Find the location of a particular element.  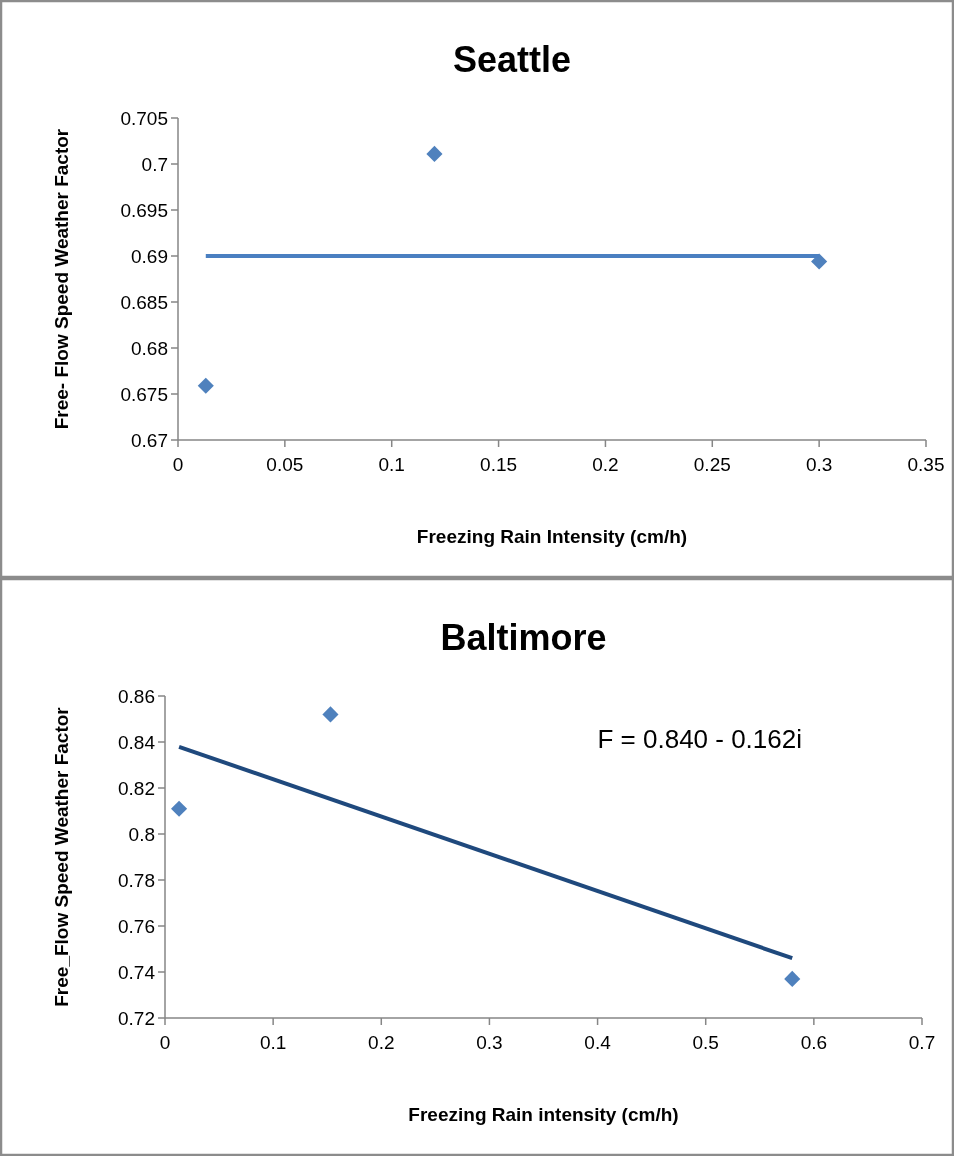

y-tick-label: 0.74 is located at coordinates (137, 972).